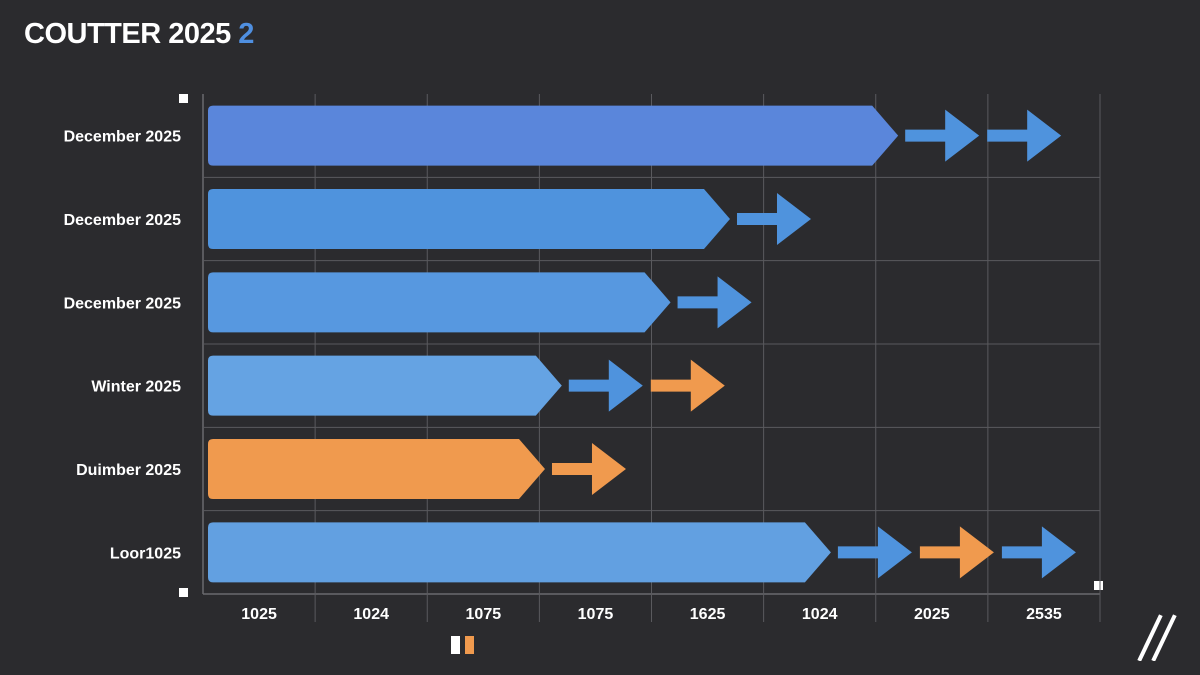 Image resolution: width=1200 pixels, height=675 pixels. Describe the element at coordinates (1157, 637) in the screenshot. I see `slash-logo-icon` at that location.